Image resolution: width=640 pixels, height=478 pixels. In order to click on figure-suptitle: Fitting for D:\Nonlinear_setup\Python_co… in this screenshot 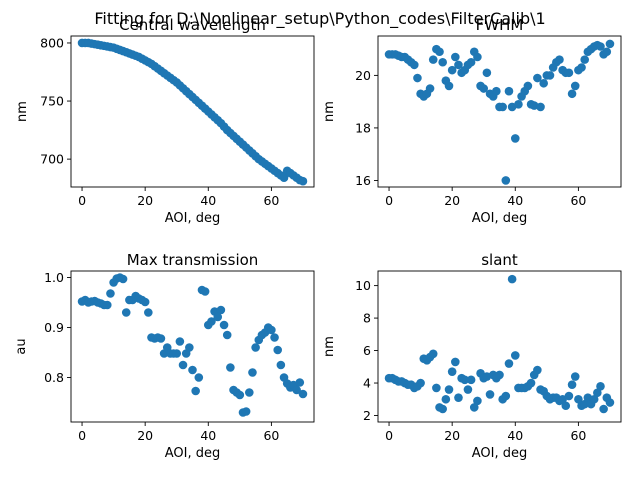, I will do `click(319, 19)`.